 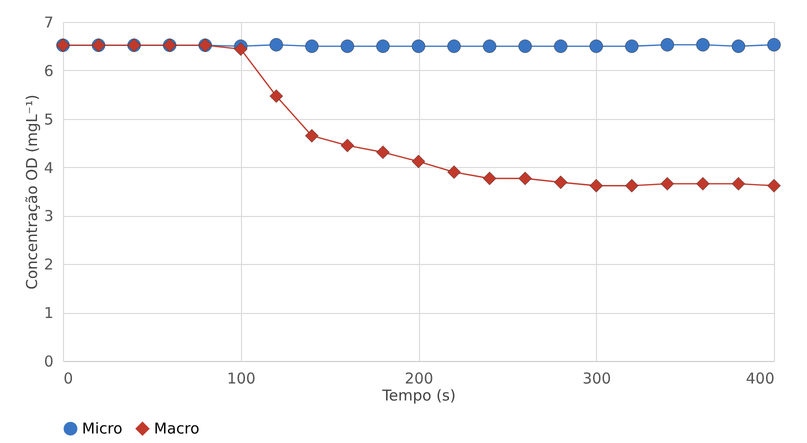 I want to click on x-tick-label: 0, so click(x=69, y=379).